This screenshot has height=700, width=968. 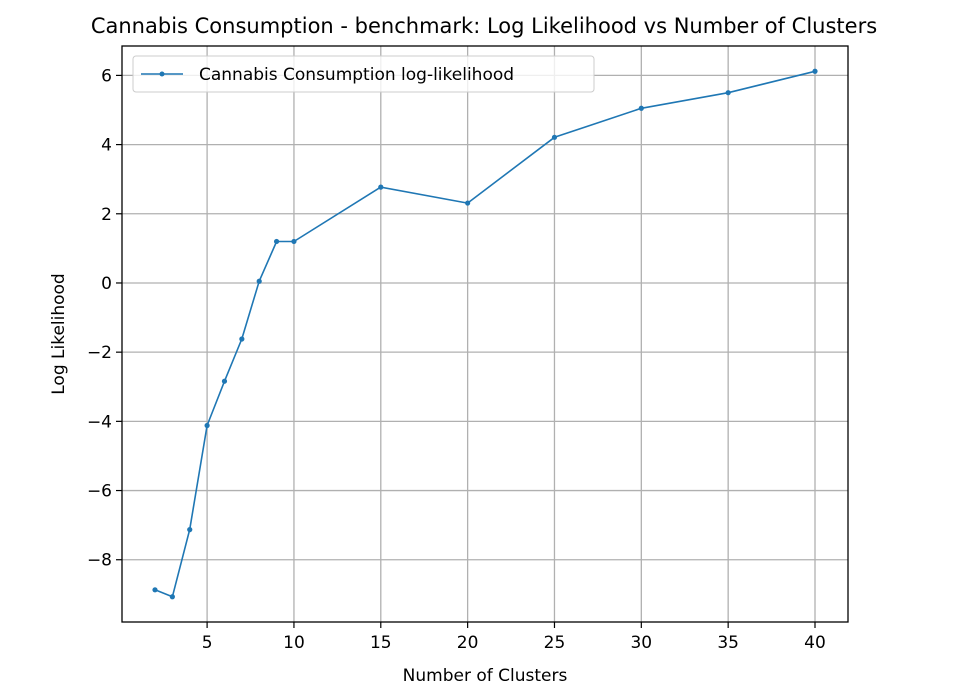 What do you see at coordinates (99, 422) in the screenshot?
I see `y-tick-label: −4` at bounding box center [99, 422].